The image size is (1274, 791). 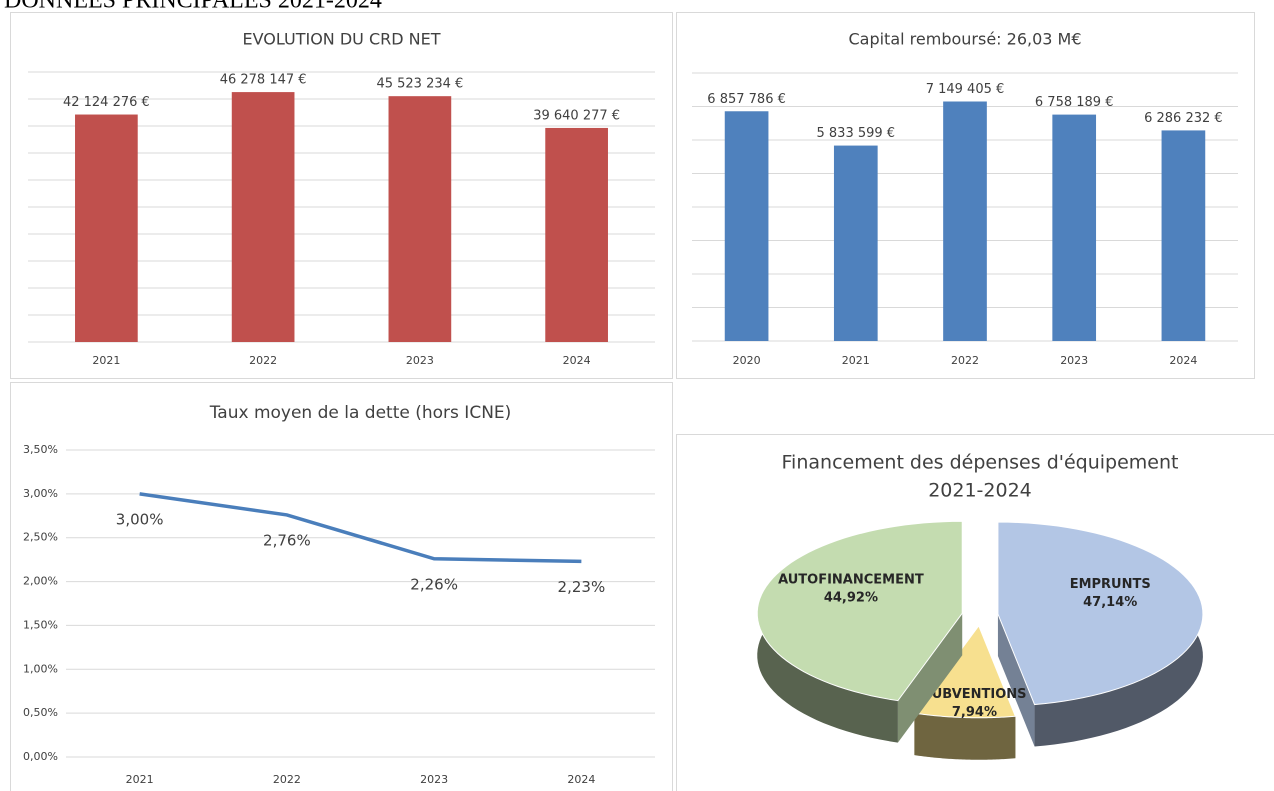 What do you see at coordinates (419, 84) in the screenshot?
I see `data-label: 45 523 234 €` at bounding box center [419, 84].